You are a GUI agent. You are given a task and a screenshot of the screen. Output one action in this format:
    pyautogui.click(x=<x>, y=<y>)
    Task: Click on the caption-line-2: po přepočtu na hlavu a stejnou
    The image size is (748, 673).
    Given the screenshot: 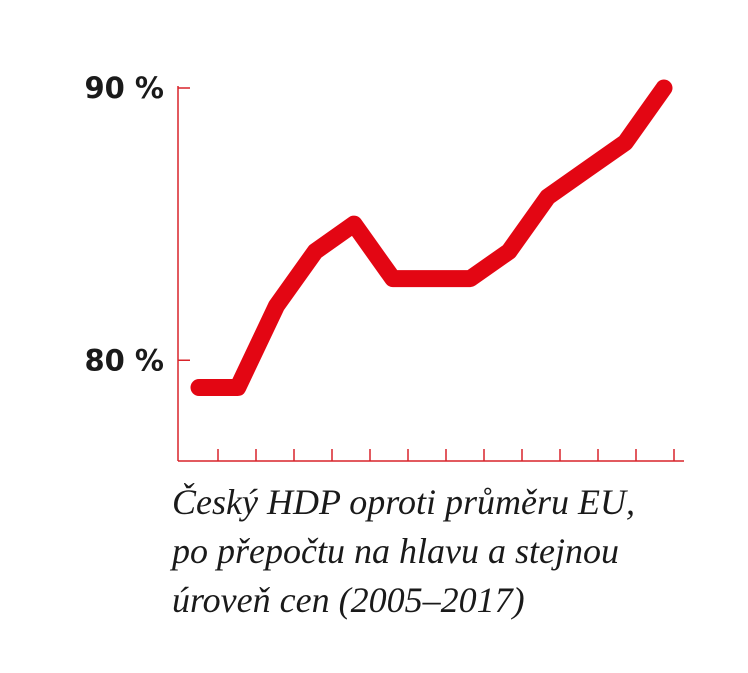 What is the action you would take?
    pyautogui.click(x=395, y=551)
    